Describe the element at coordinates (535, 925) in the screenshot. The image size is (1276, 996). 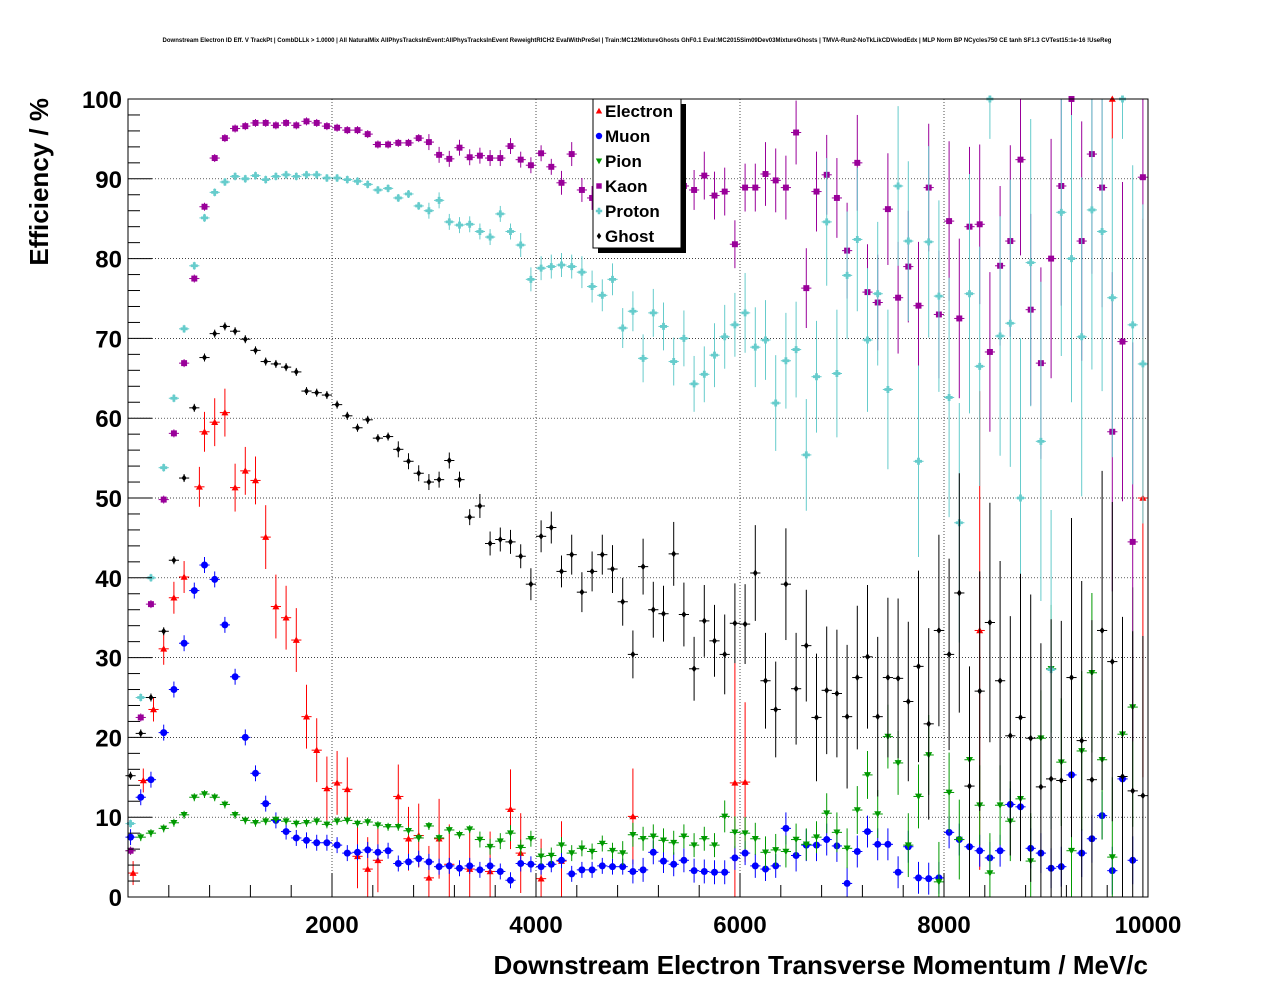
I see `x-tick-label: 4000` at that location.